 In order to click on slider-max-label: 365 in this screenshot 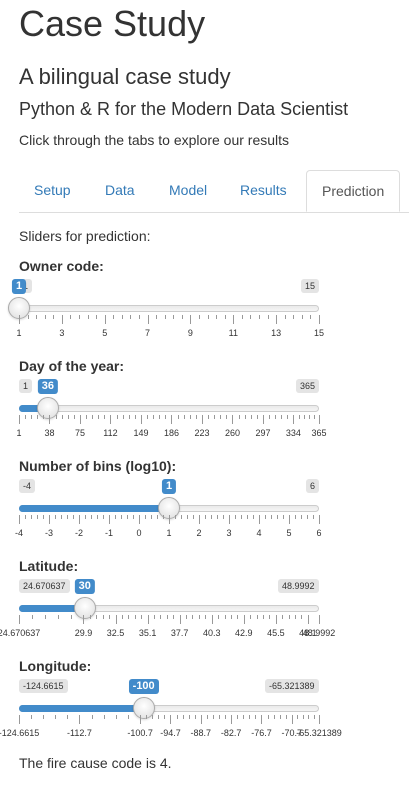, I will do `click(308, 386)`.